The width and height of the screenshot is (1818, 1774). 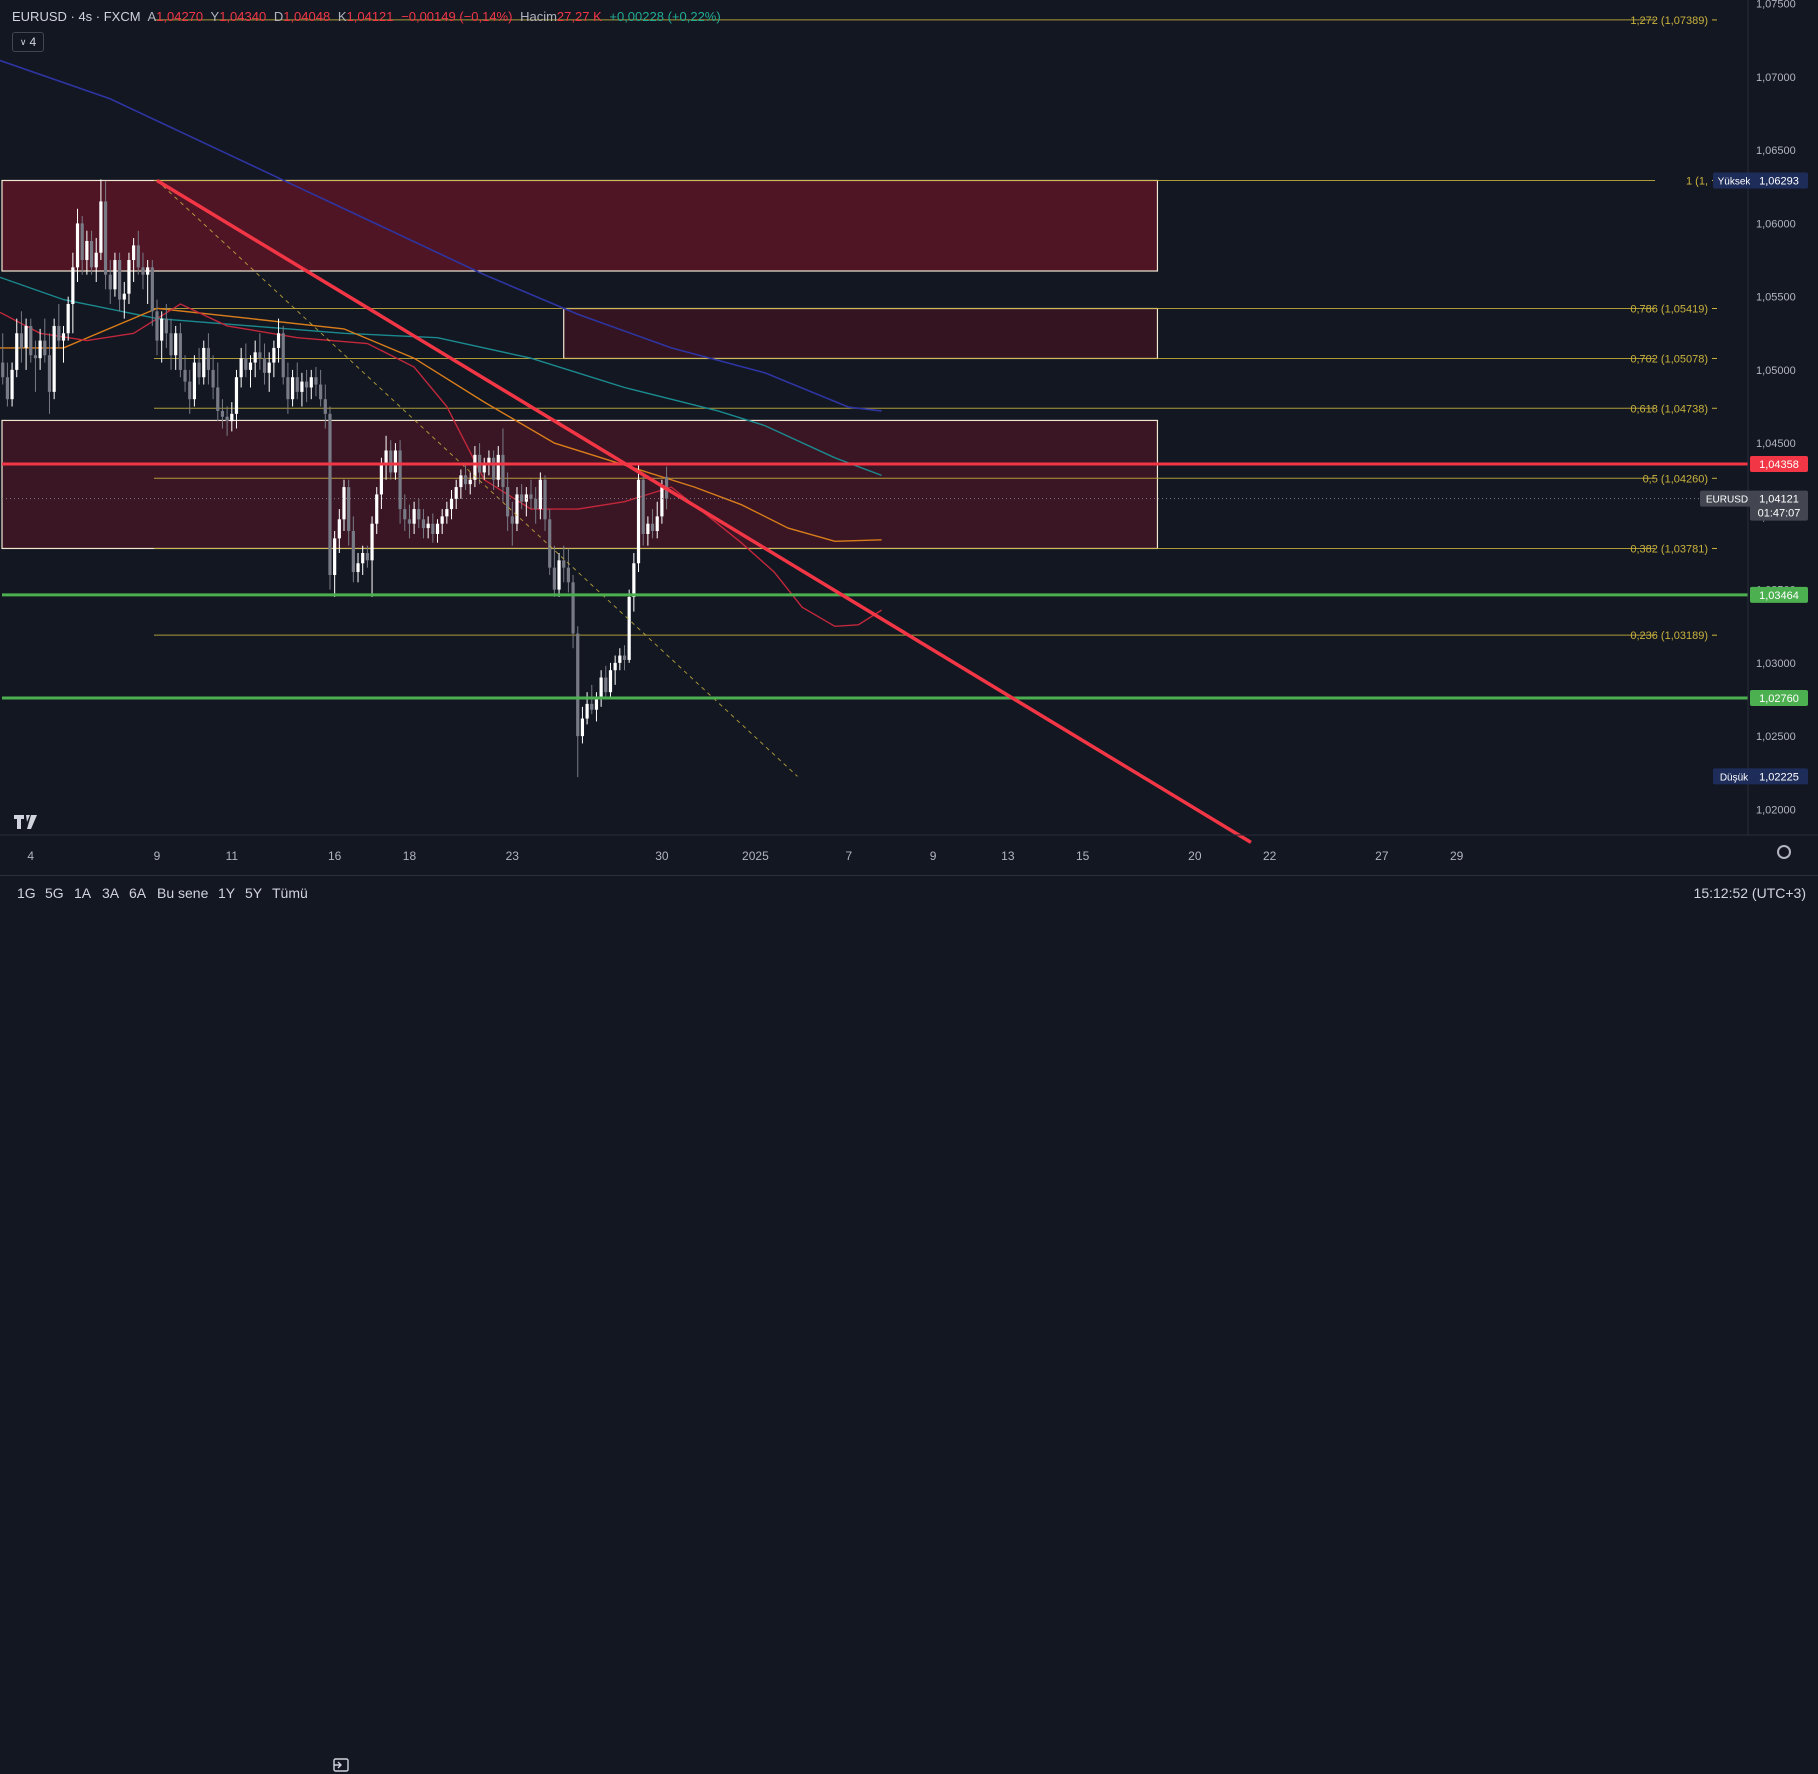 What do you see at coordinates (28, 42) in the screenshot?
I see `indicator-collapse-button: ∨ 4` at bounding box center [28, 42].